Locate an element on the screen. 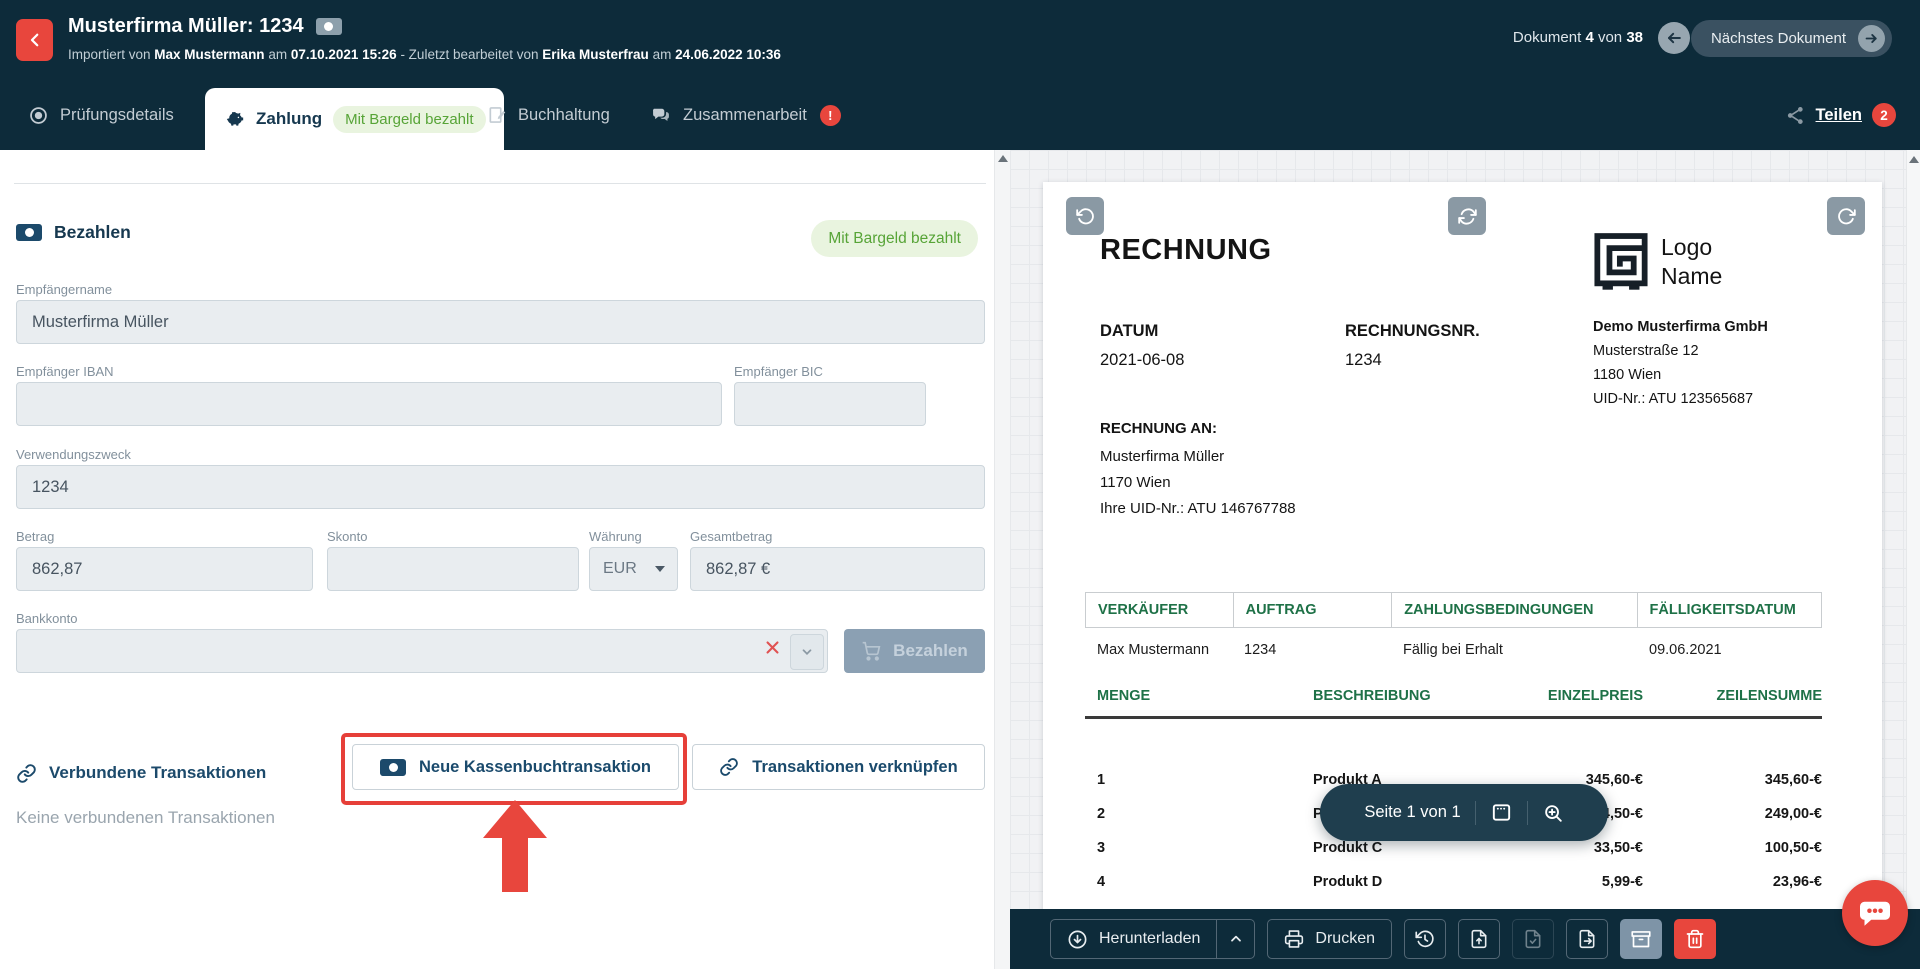  rotate-180-button is located at coordinates (1467, 216).